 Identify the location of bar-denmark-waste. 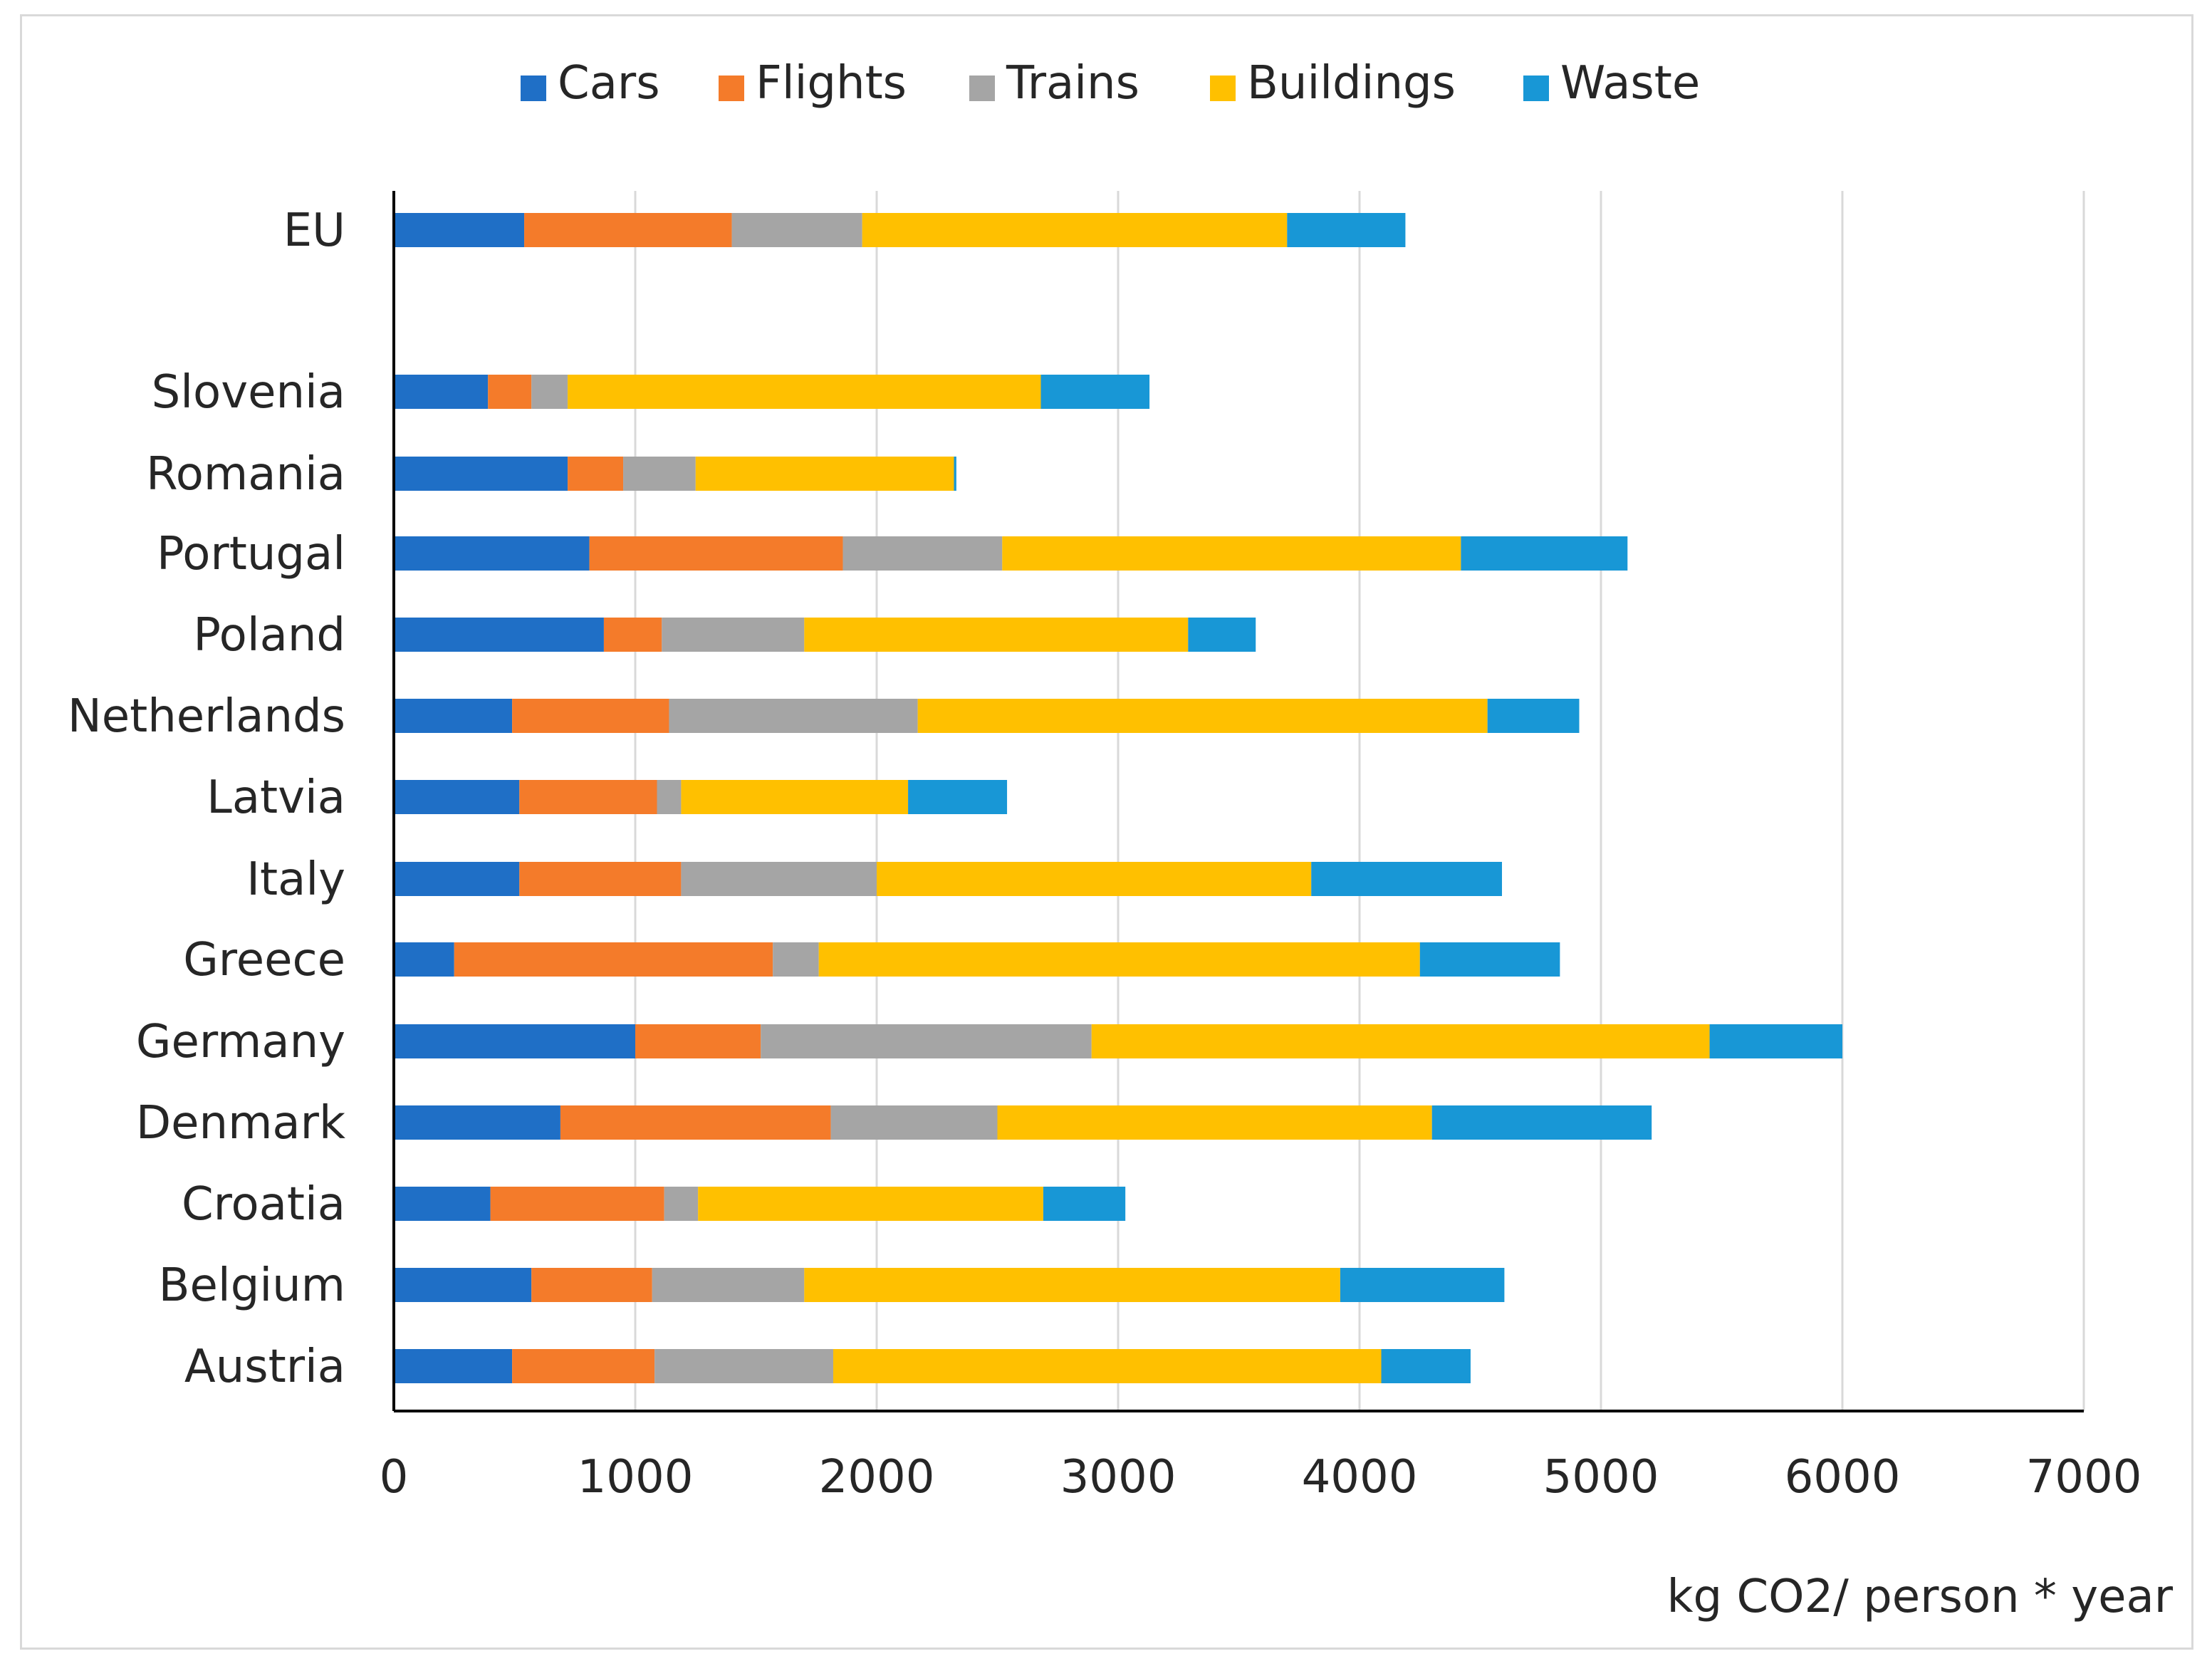
(1541, 1122).